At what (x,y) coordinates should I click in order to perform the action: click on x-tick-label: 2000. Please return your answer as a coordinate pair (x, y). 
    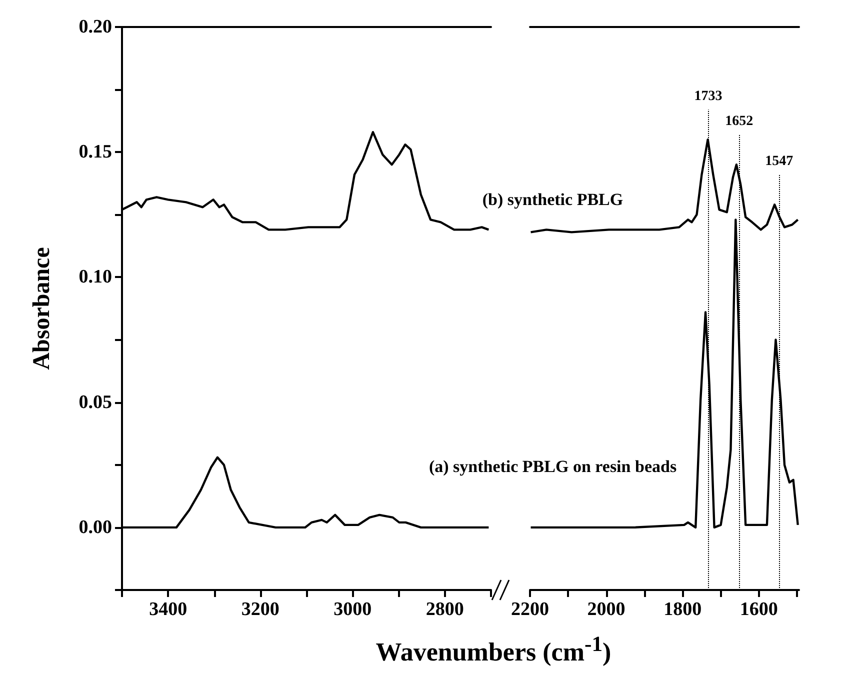
    Looking at the image, I should click on (606, 609).